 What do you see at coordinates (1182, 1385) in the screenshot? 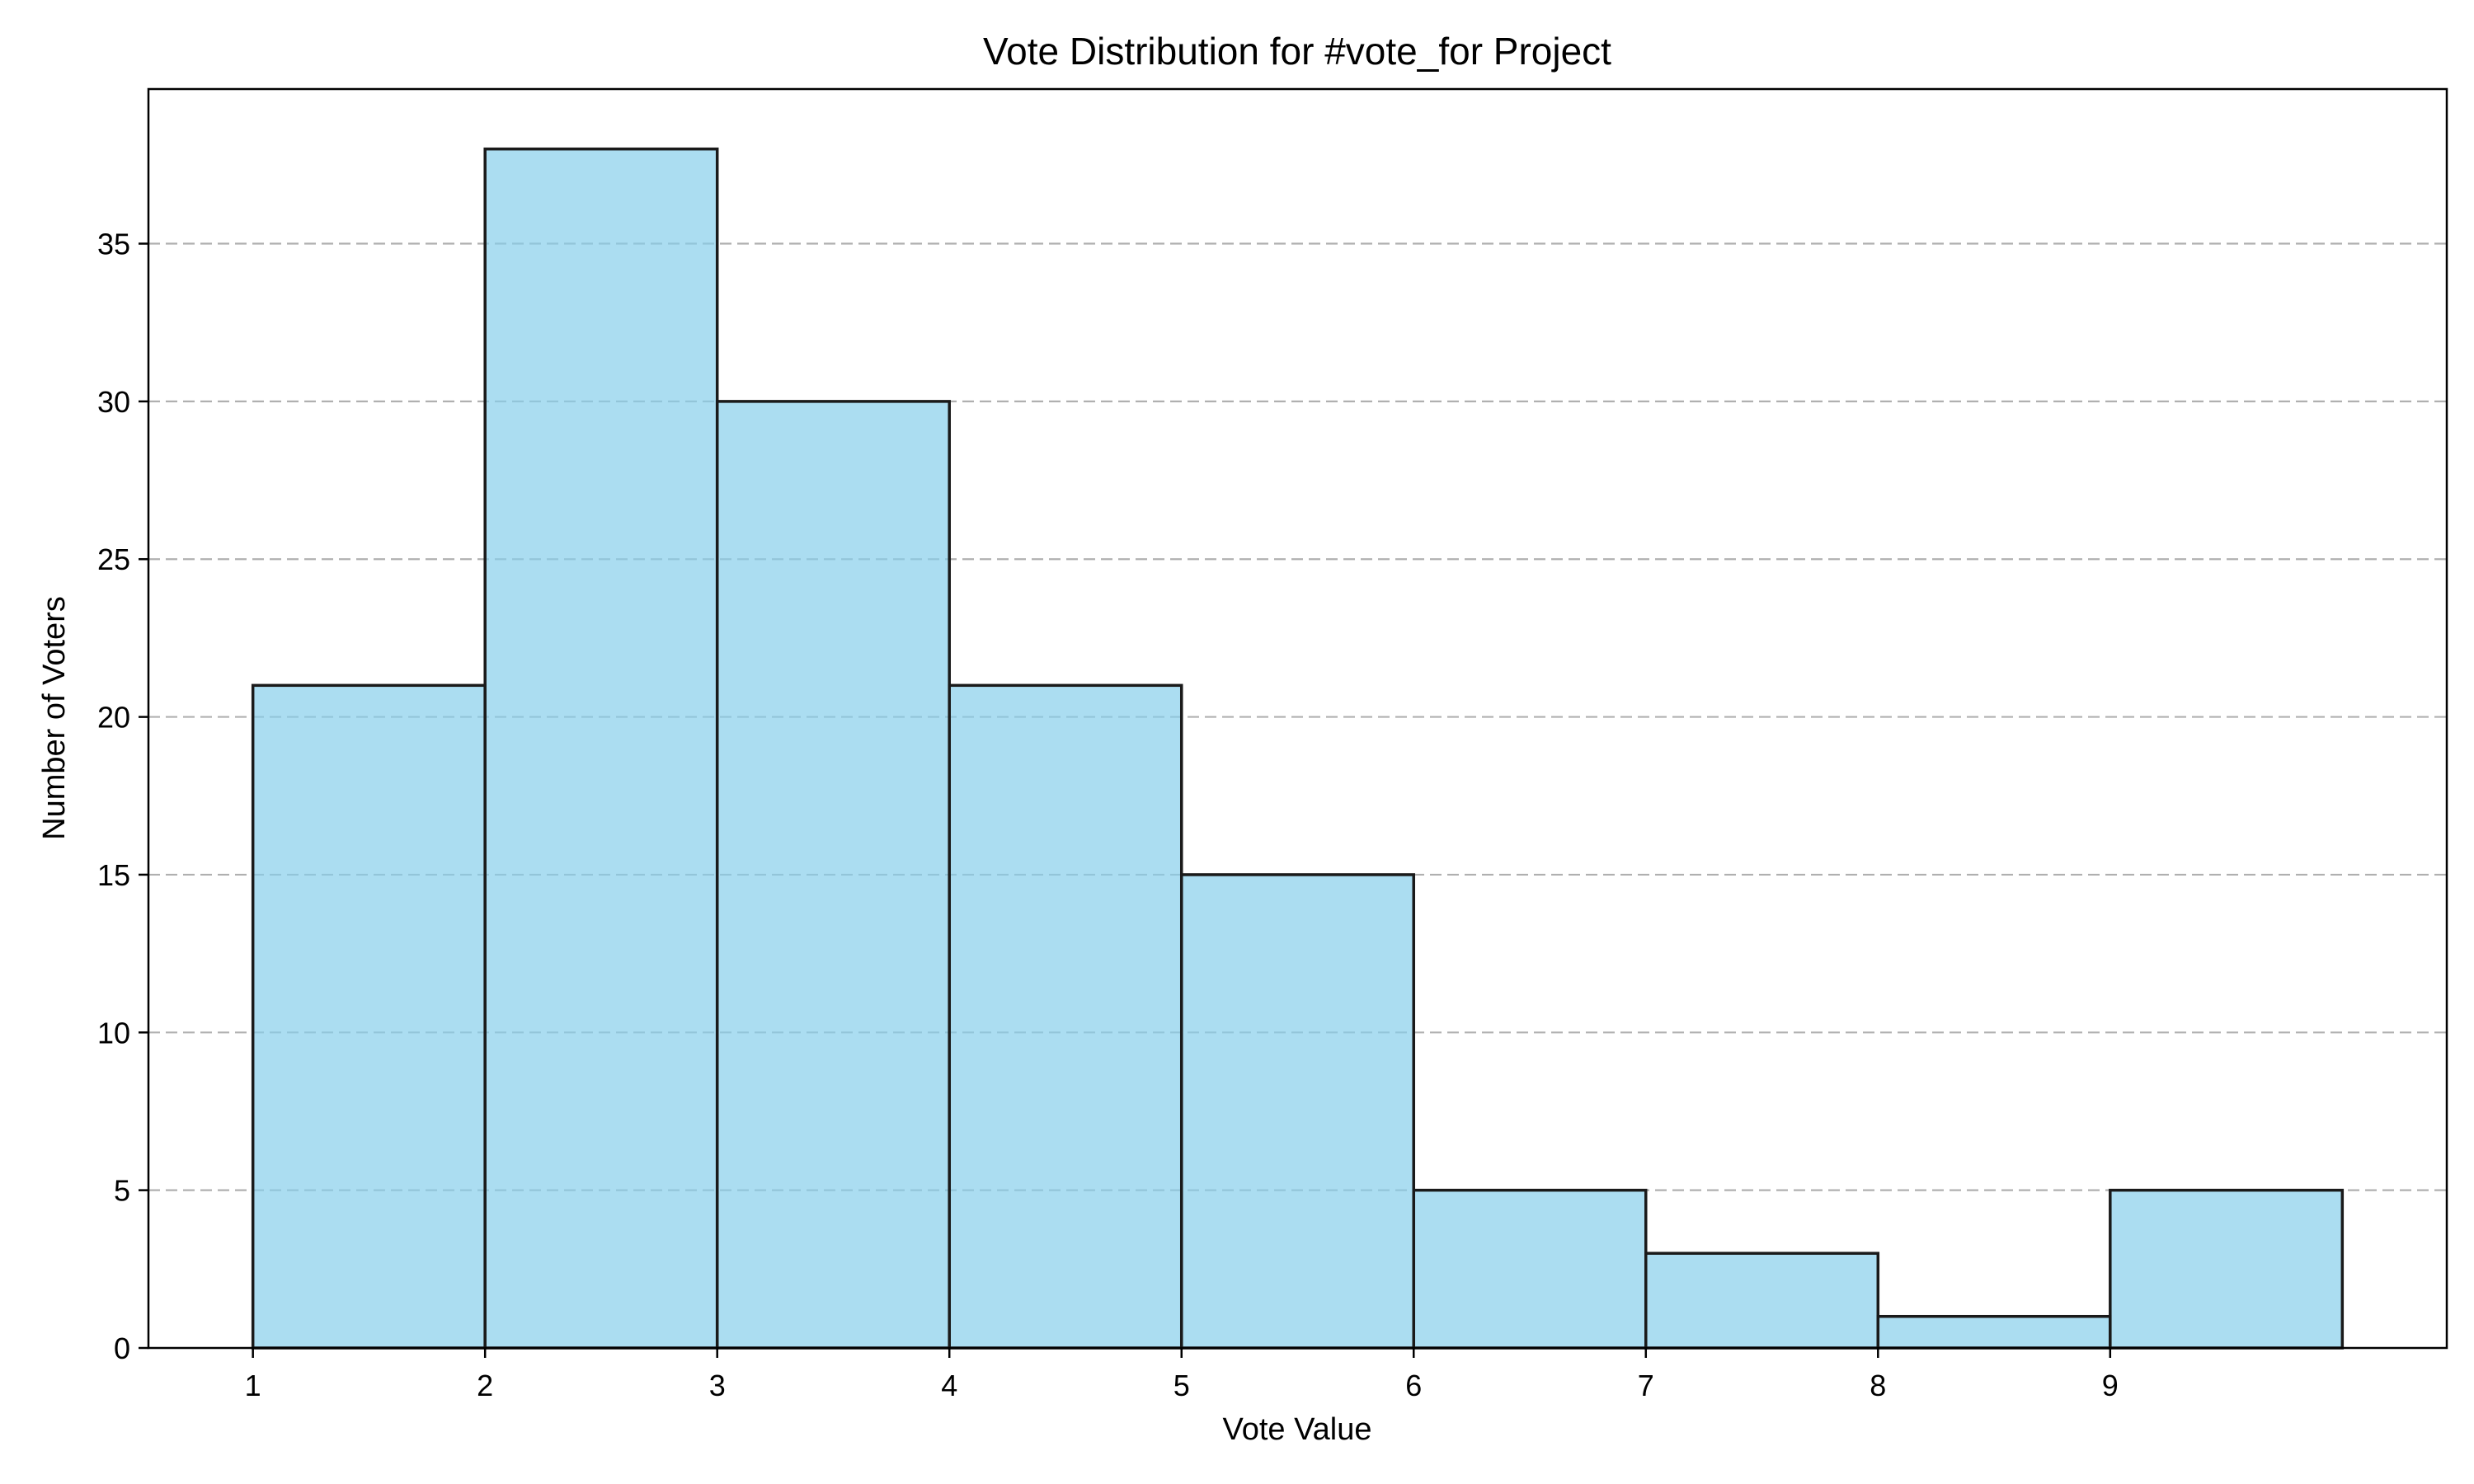
I see `x-tick-label: 5` at bounding box center [1182, 1385].